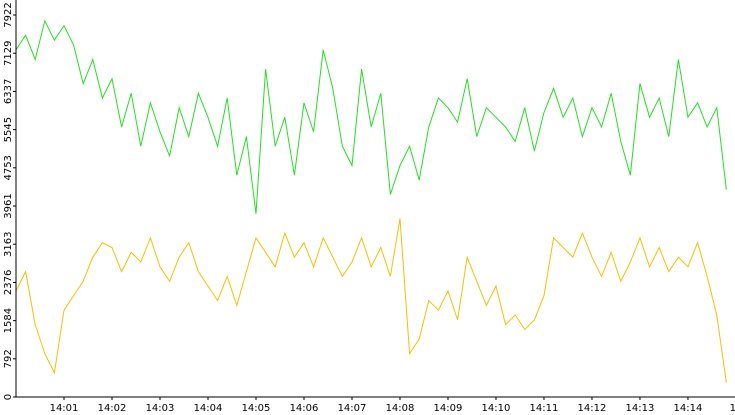 The height and width of the screenshot is (415, 735). I want to click on y-tick-label: 792, so click(8, 358).